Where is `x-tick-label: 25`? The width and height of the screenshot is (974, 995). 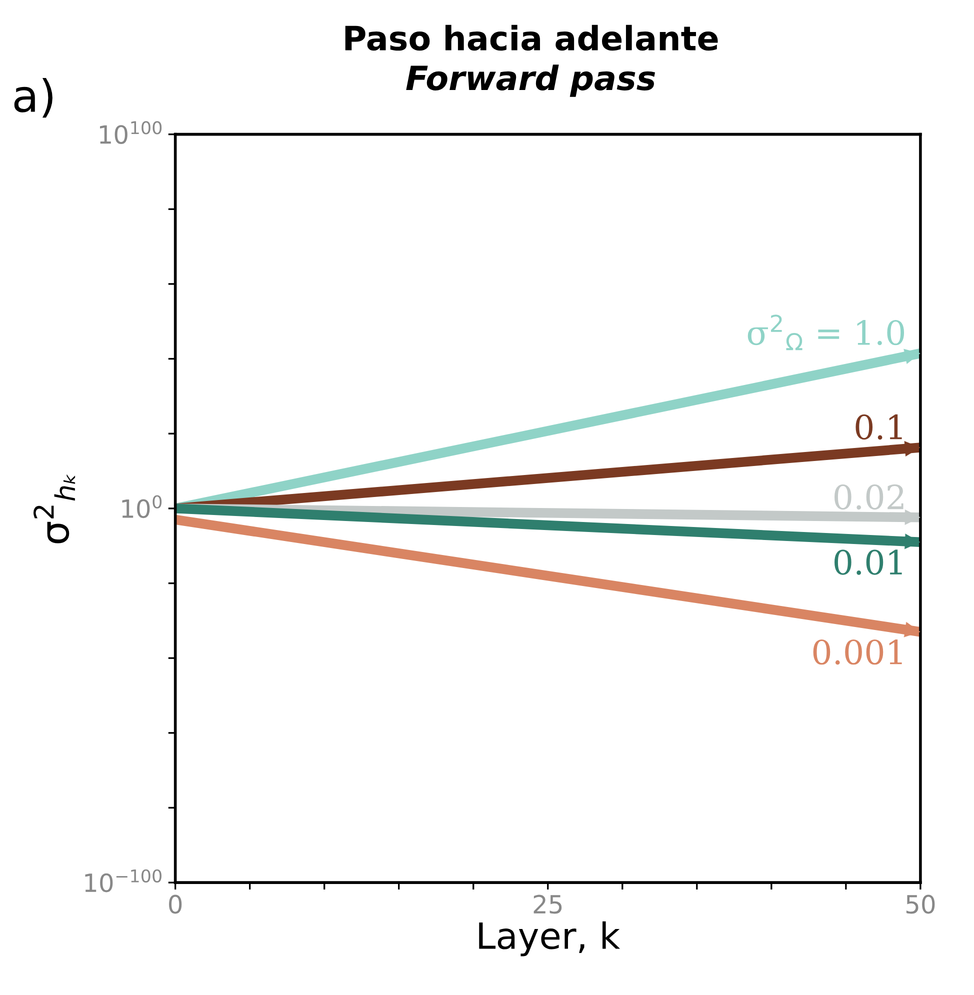 x-tick-label: 25 is located at coordinates (548, 904).